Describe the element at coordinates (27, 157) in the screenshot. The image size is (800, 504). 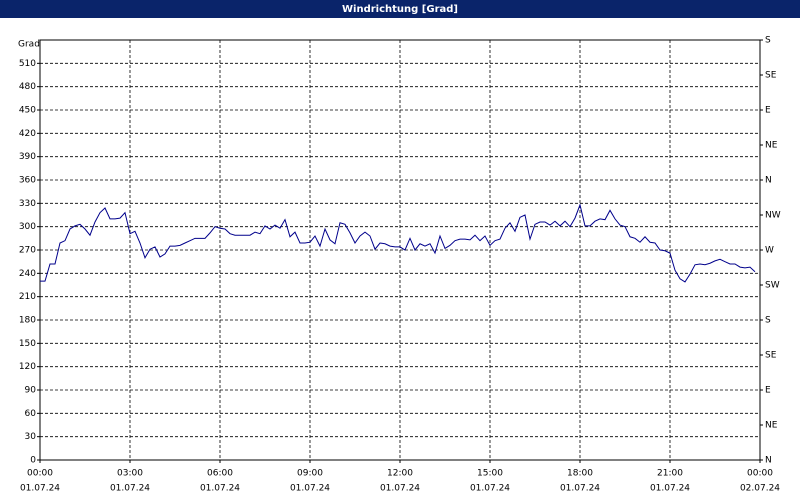
I see `y-tick-label: 390` at that location.